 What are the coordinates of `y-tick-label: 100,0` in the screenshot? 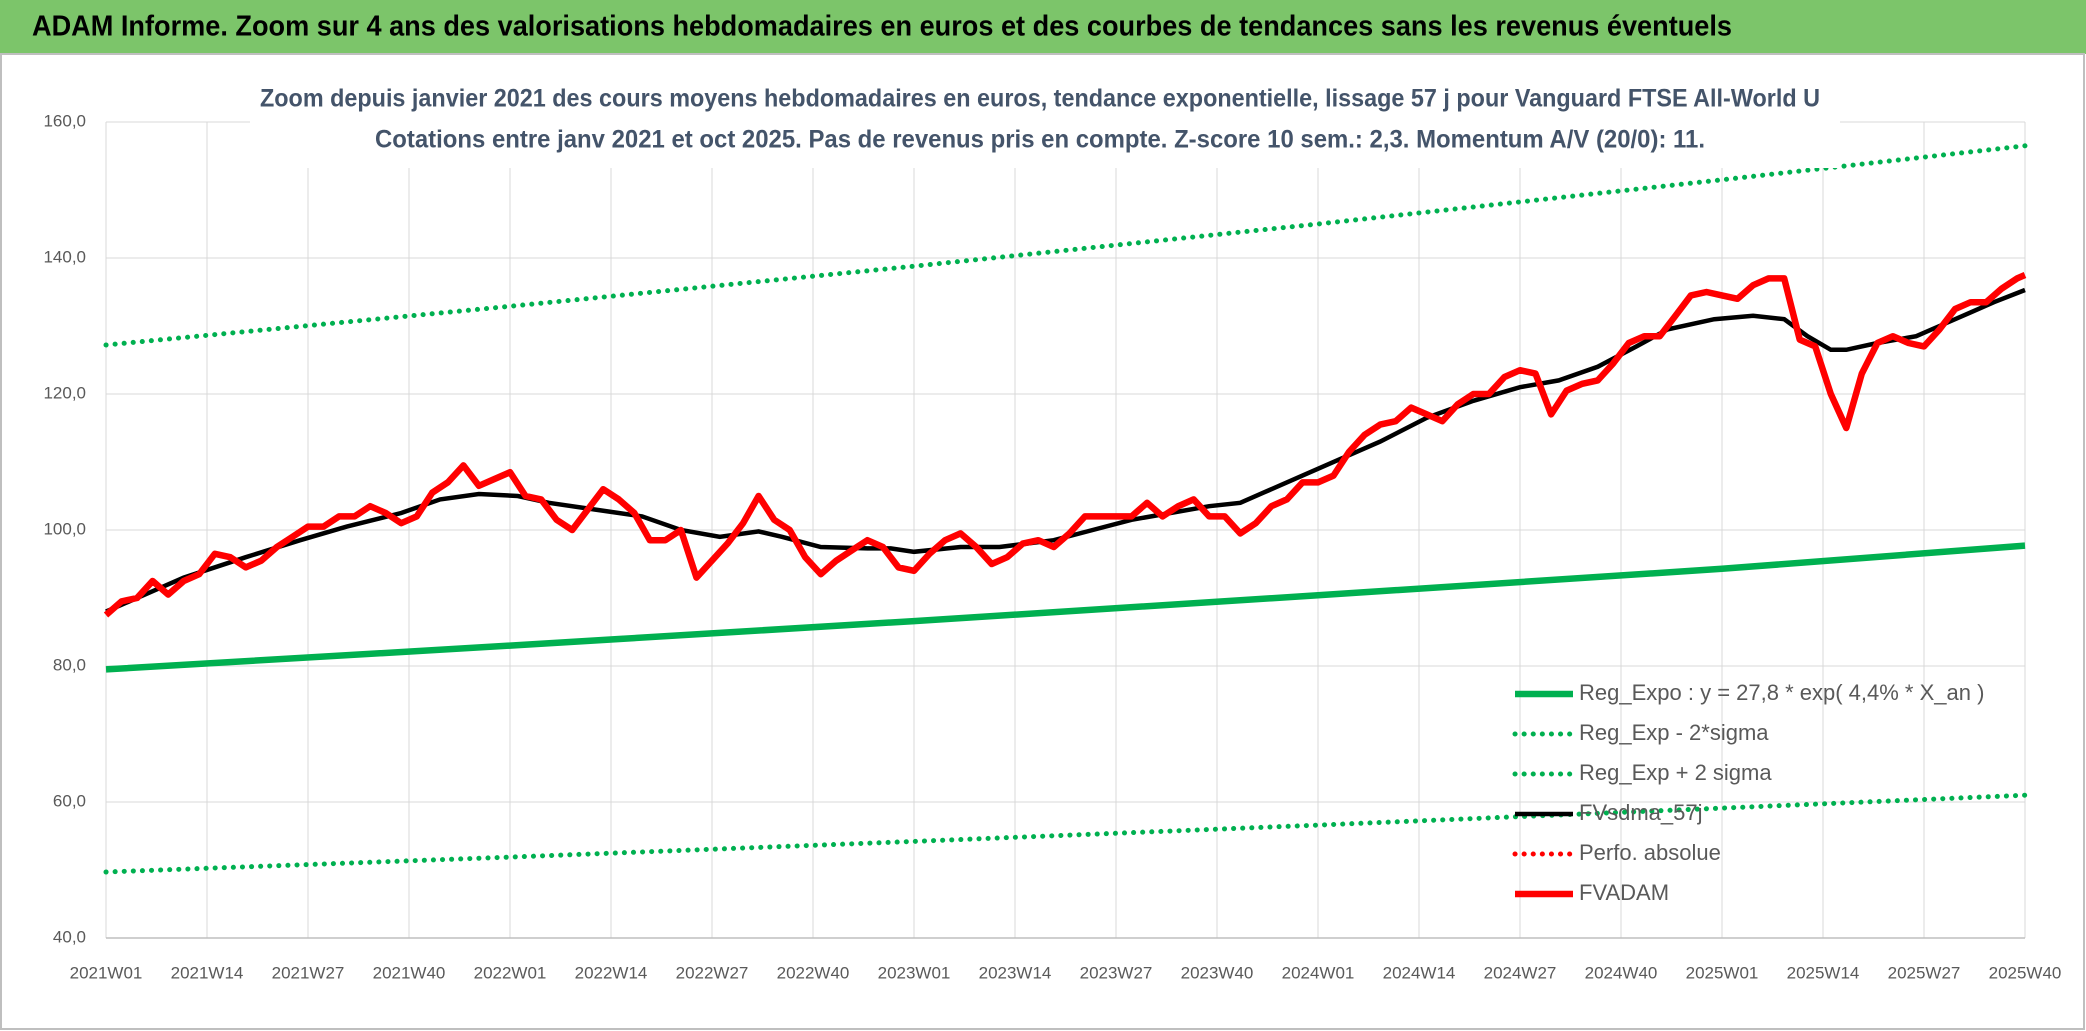 It's located at (64, 528).